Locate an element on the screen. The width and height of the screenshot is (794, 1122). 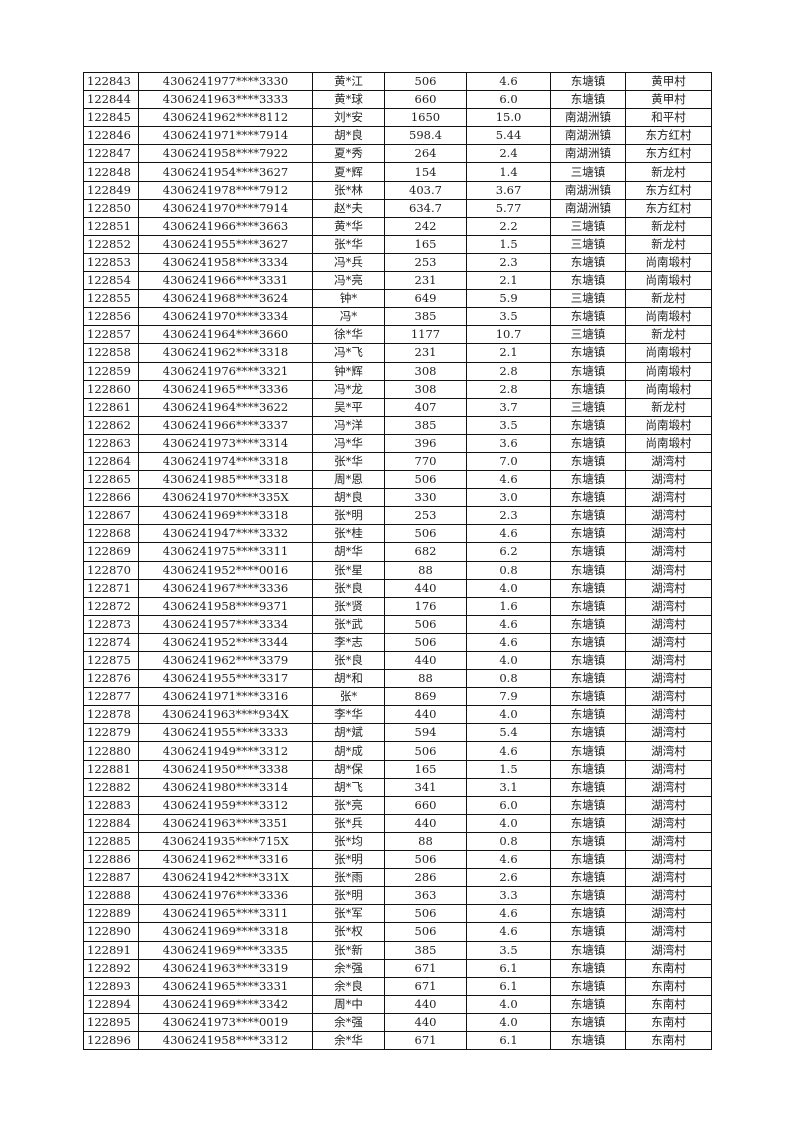
name-cell: 余*强 is located at coordinates (348, 1022).